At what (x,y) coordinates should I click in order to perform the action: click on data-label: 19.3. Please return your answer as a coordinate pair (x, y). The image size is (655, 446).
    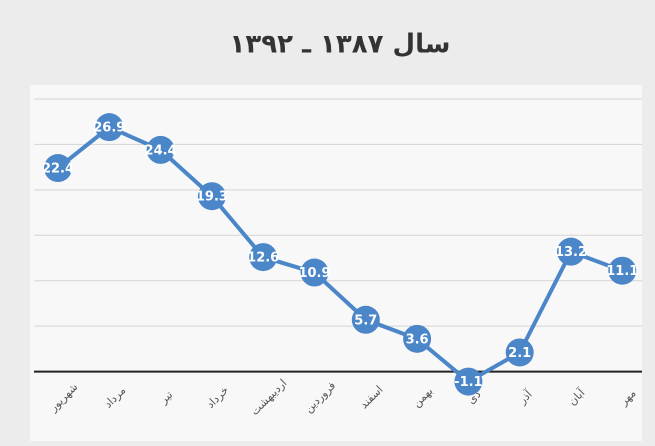
    Looking at the image, I should click on (212, 197).